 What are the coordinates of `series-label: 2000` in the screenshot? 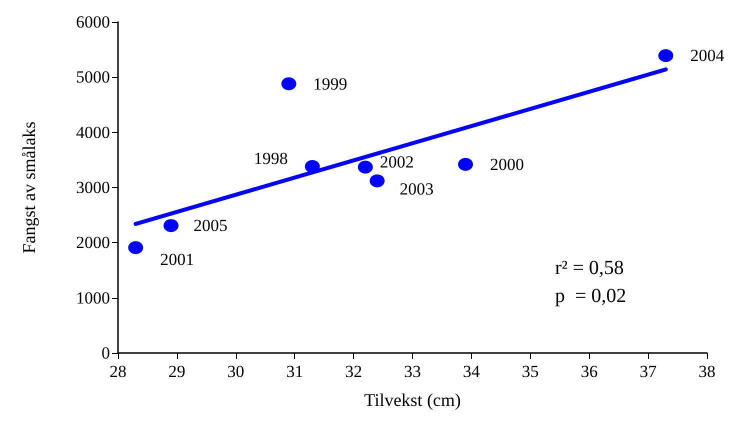 It's located at (507, 164).